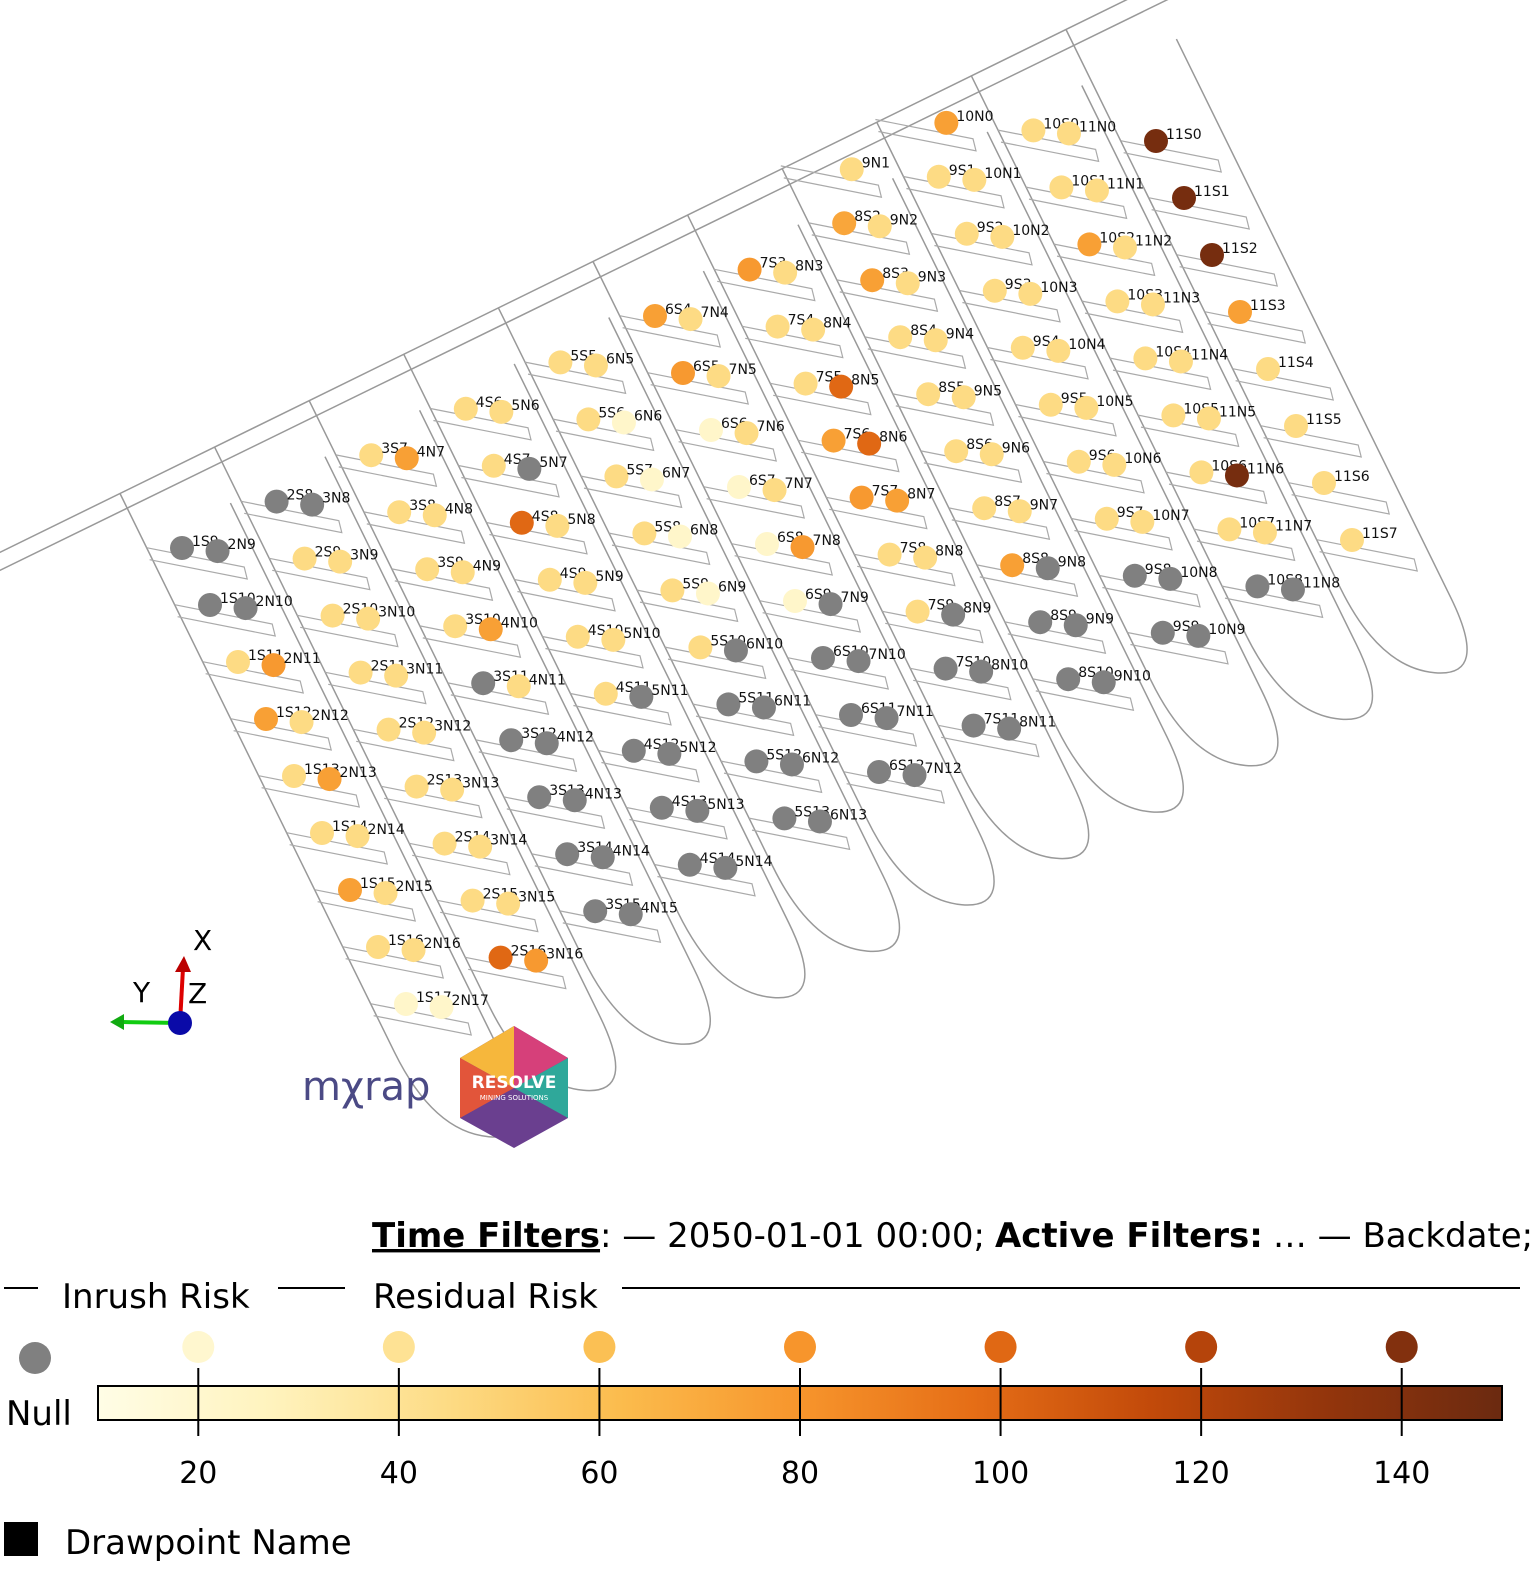  I want to click on drawpoint-label: 9N2, so click(904, 220).